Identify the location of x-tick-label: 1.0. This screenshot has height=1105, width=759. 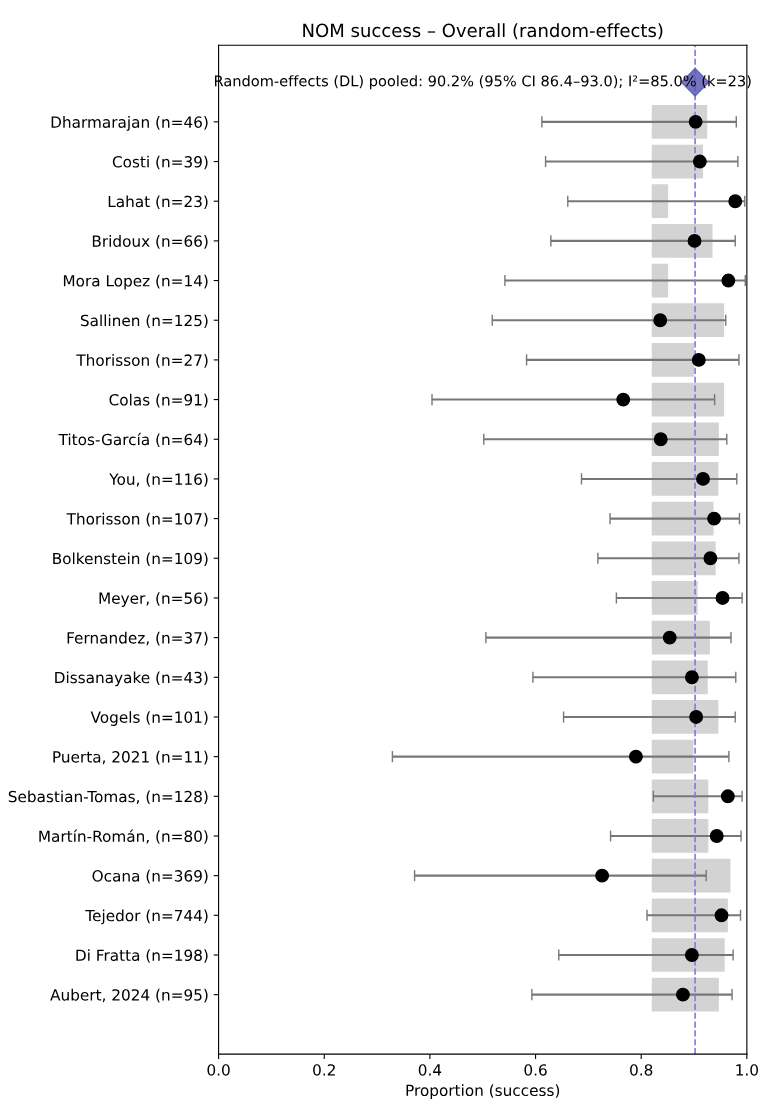
(747, 1070).